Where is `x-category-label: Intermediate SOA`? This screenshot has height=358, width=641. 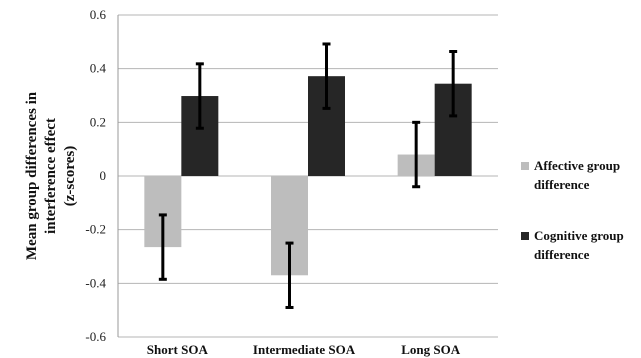
x-category-label: Intermediate SOA is located at coordinates (304, 349).